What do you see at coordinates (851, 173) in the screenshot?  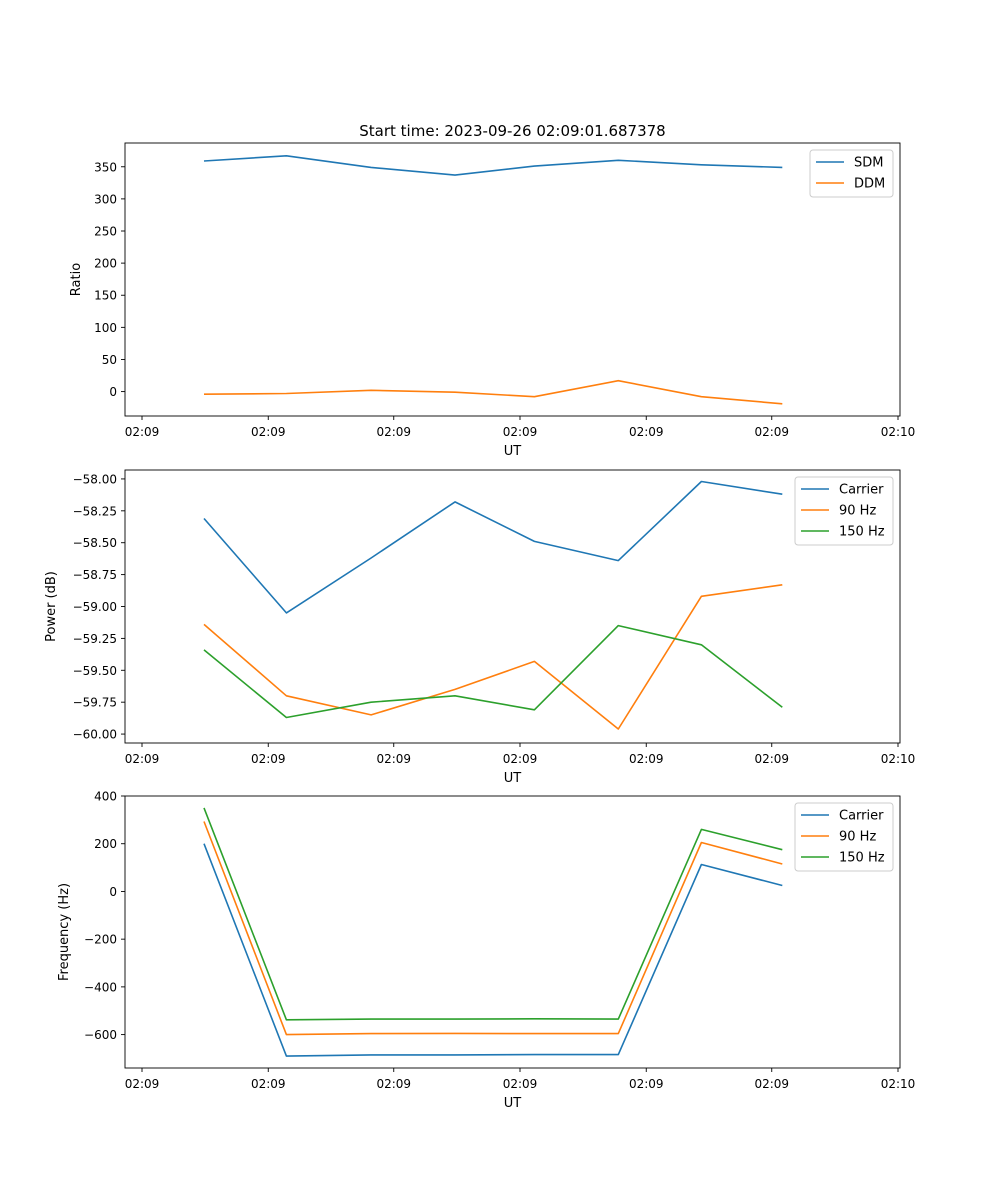 I see `legend: SDM DDM` at bounding box center [851, 173].